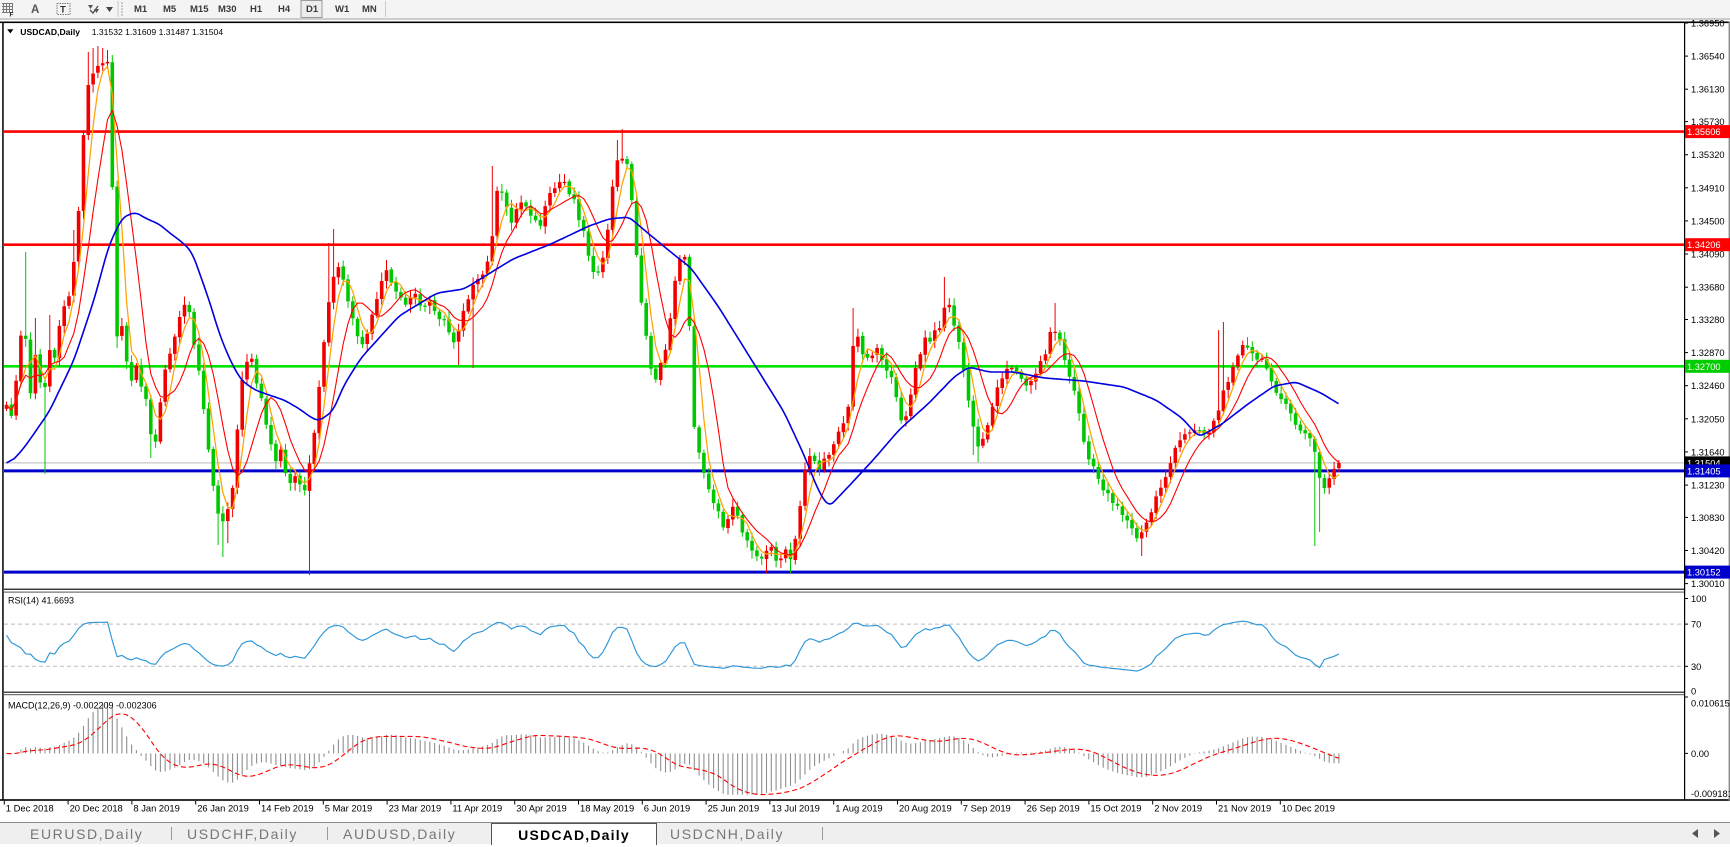 Image resolution: width=1730 pixels, height=847 pixels. Describe the element at coordinates (1708, 90) in the screenshot. I see `svg-text: 1.36130` at that location.